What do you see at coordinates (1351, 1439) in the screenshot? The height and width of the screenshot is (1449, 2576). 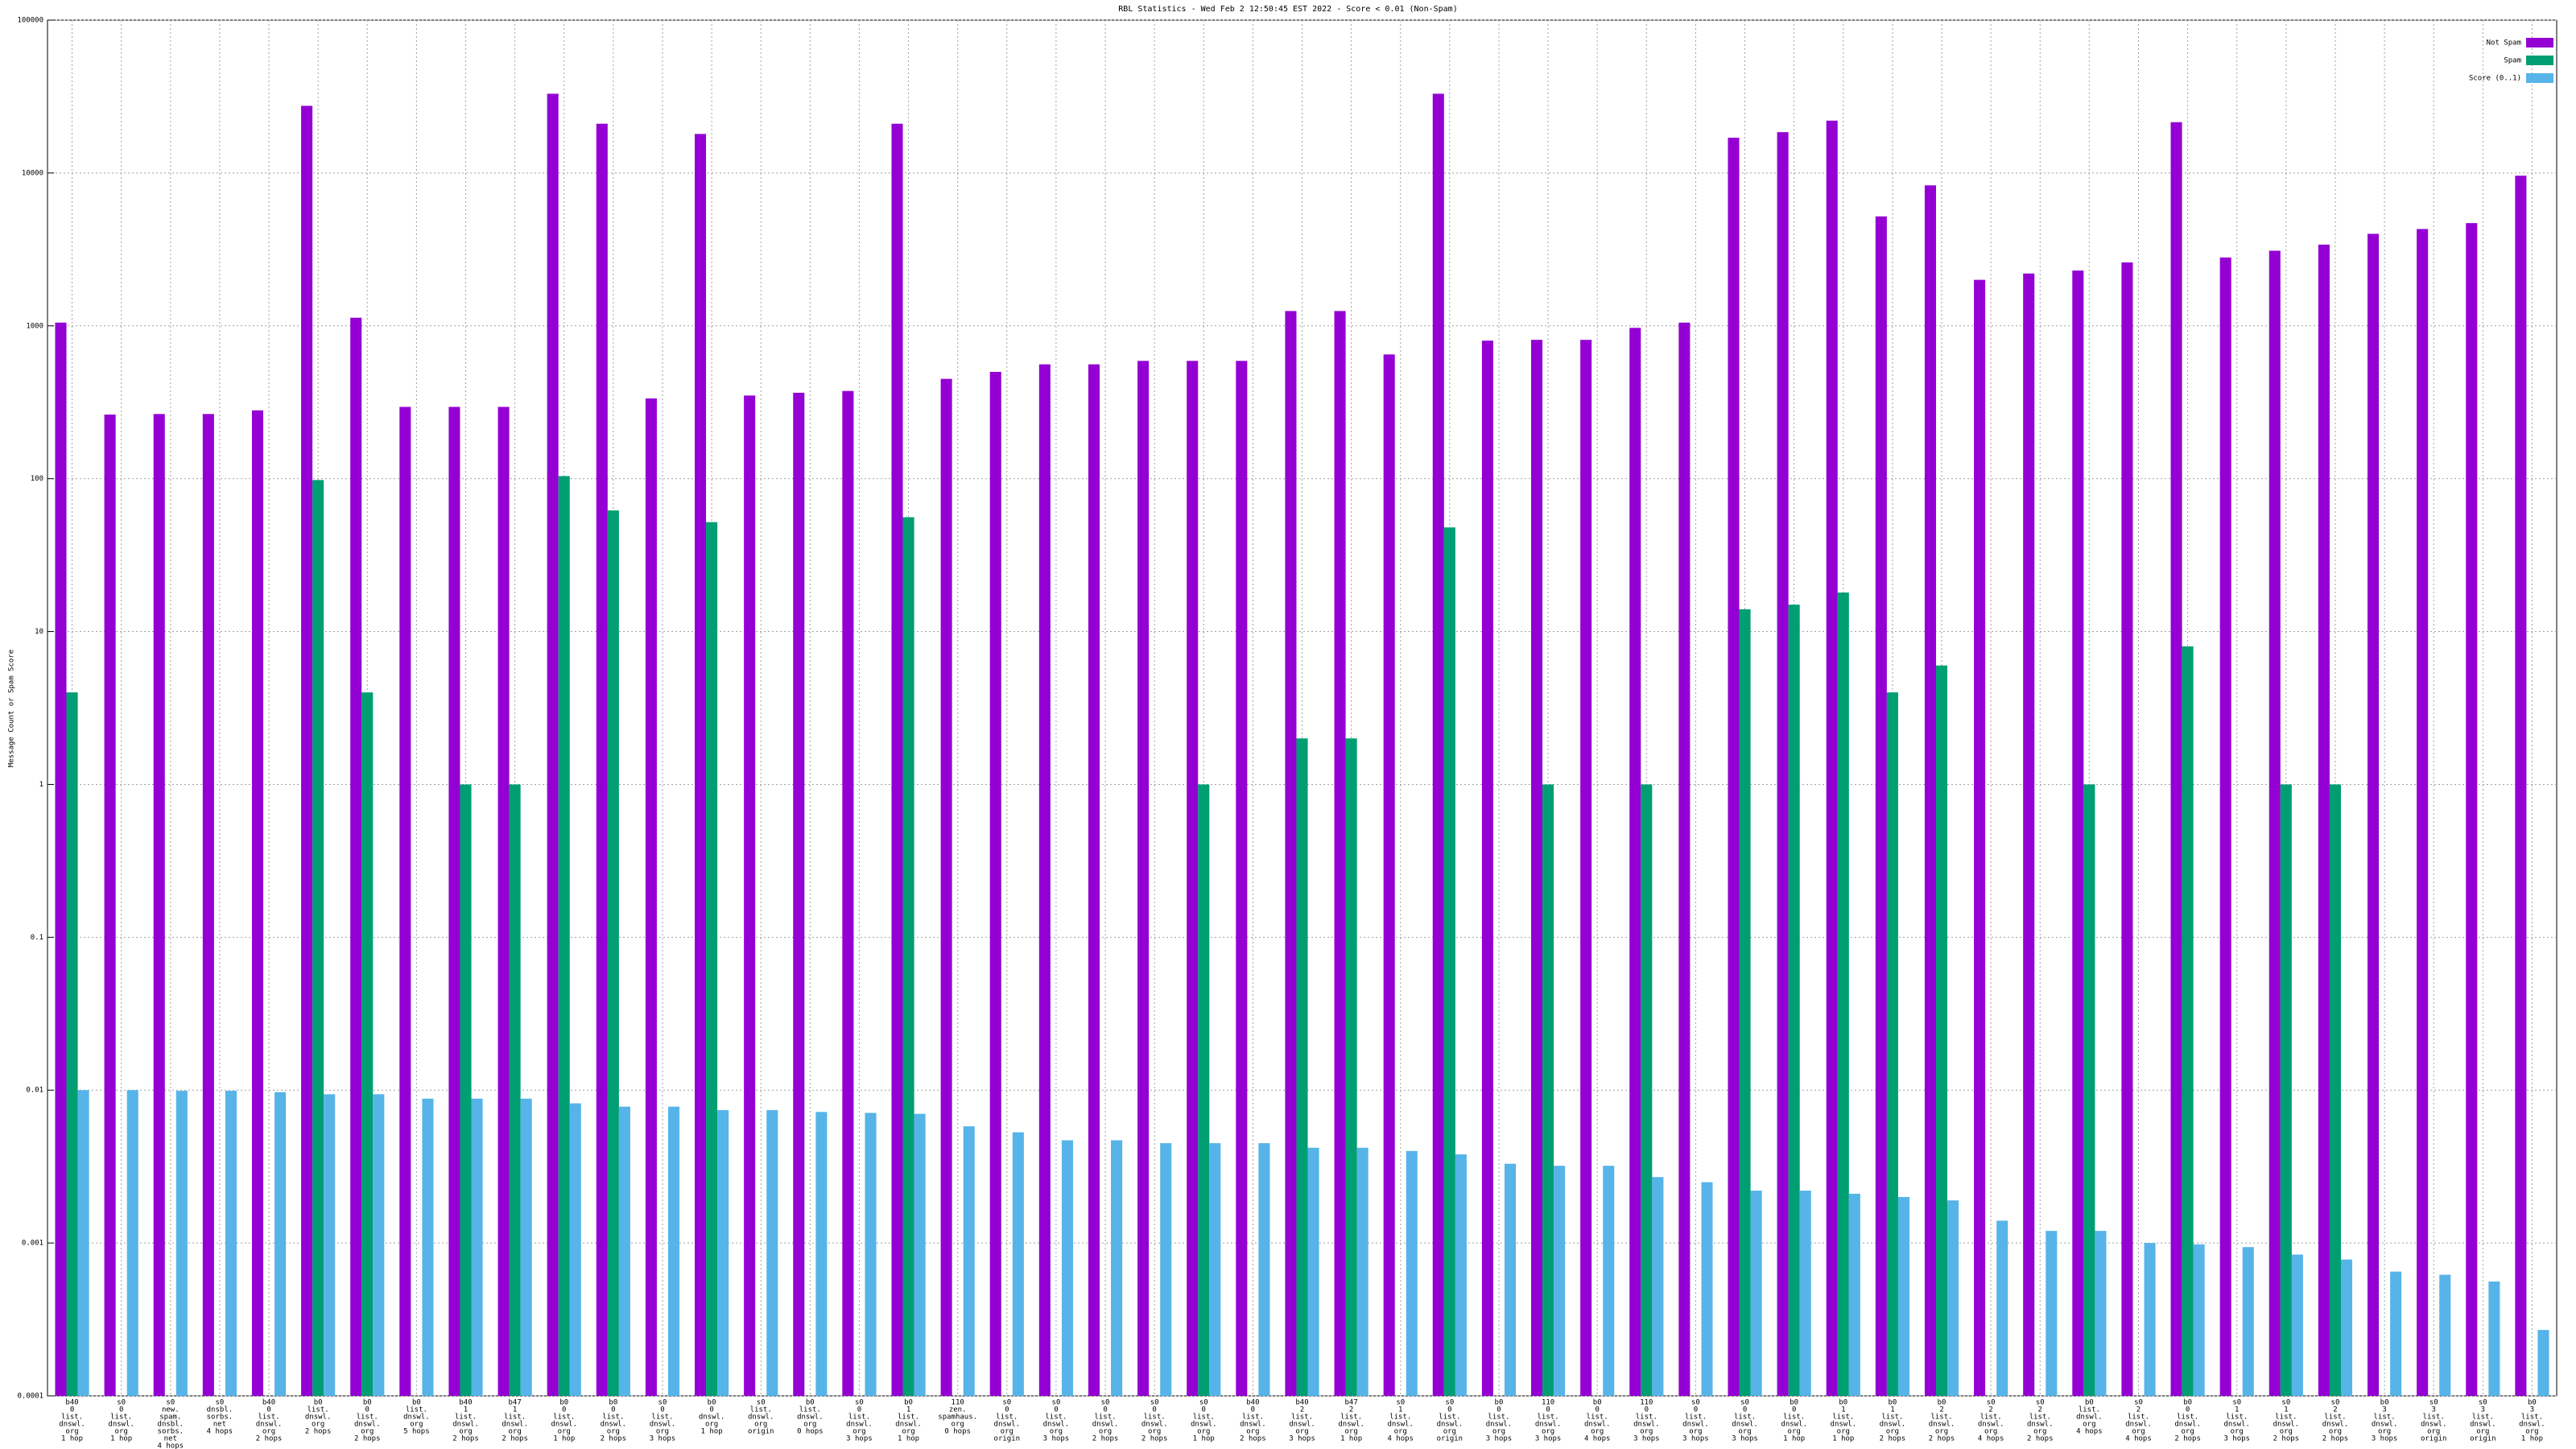 I see `x-tick-label: 1 hop` at bounding box center [1351, 1439].